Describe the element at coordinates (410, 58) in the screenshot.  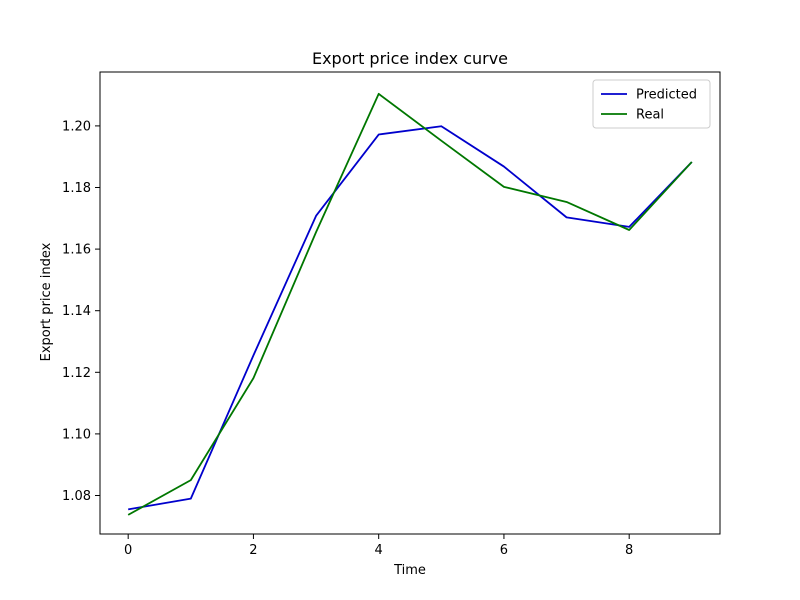
I see `chart-title: Export price index curve` at that location.